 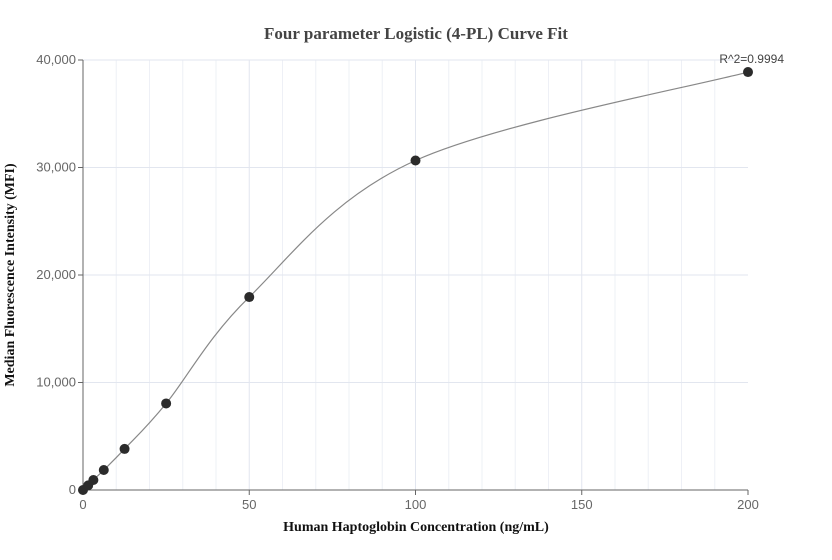 What do you see at coordinates (56, 59) in the screenshot?
I see `y-tick-label: 40,000` at bounding box center [56, 59].